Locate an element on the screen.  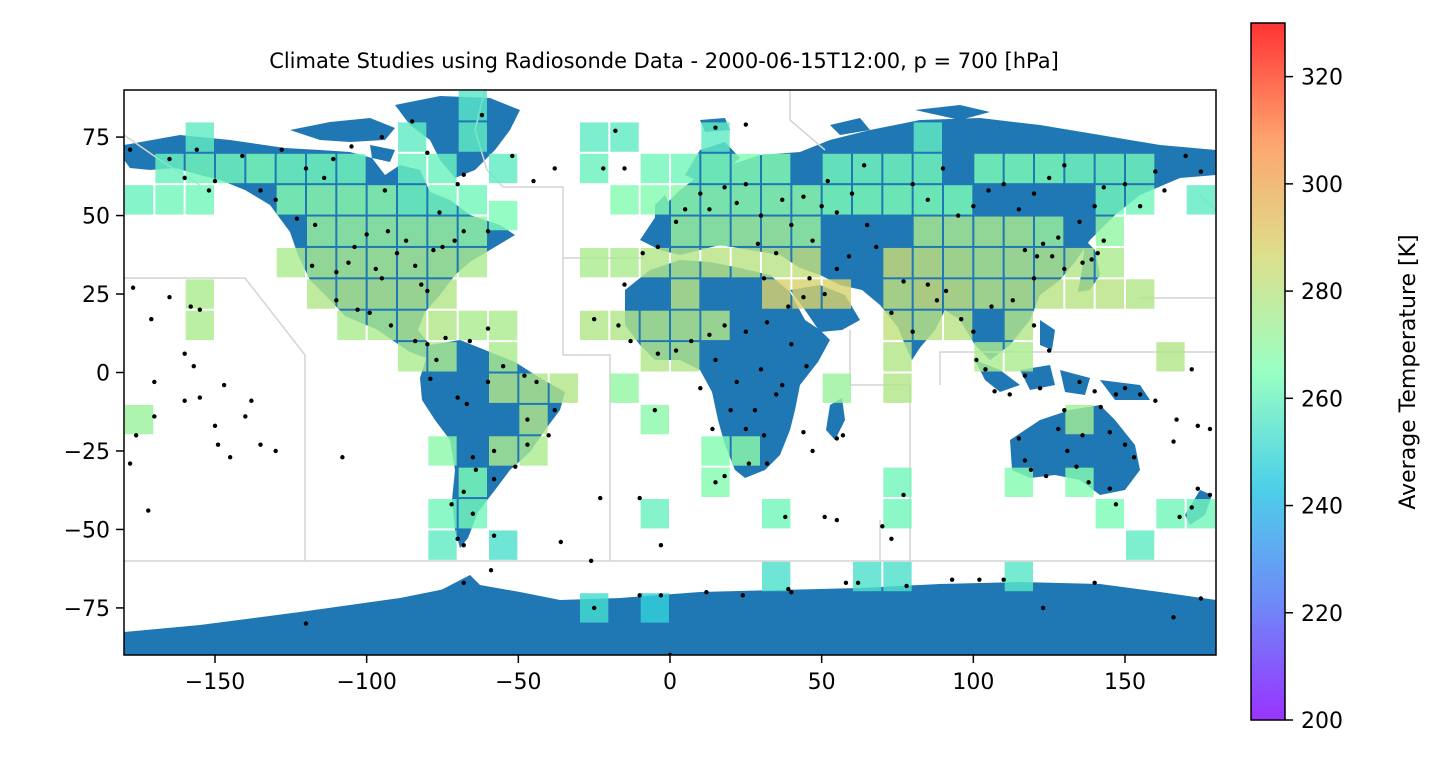
y-axis: 75 50 25 0 −25 −50 −75 is located at coordinates (94, 374).